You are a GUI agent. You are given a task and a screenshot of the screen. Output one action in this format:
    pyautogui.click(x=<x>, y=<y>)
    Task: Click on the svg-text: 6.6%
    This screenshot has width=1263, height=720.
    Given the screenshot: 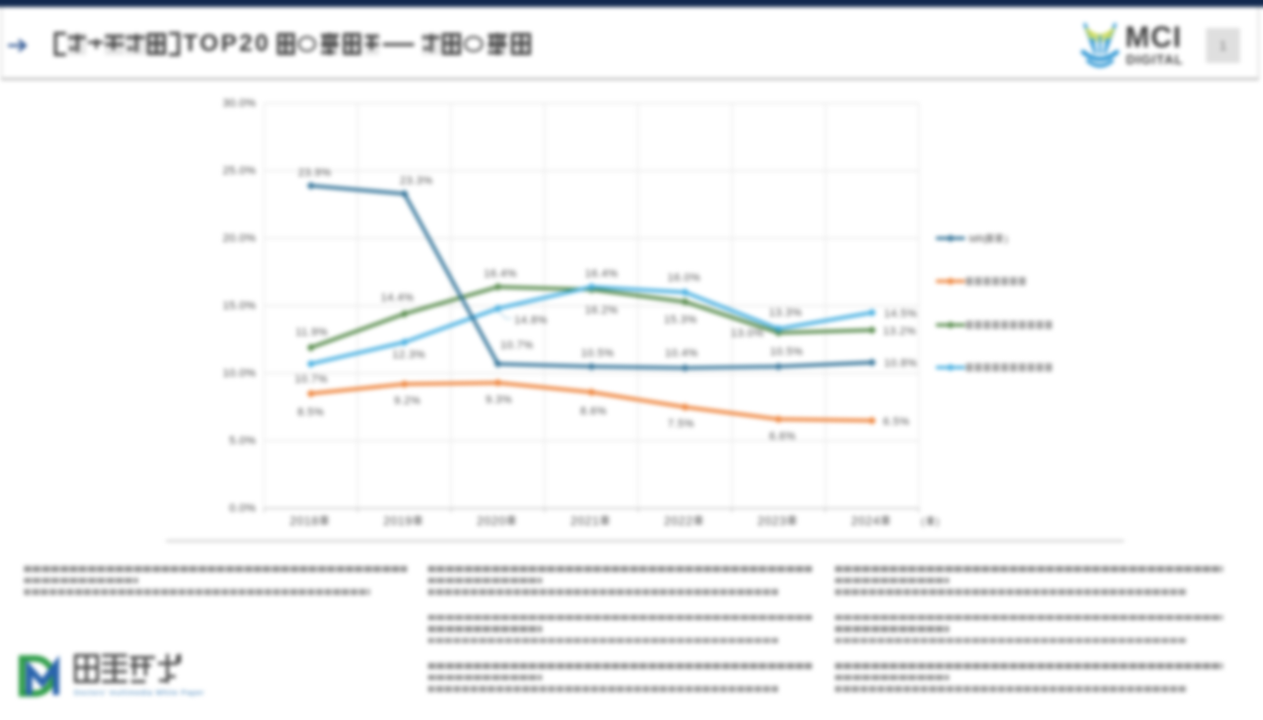 What is the action you would take?
    pyautogui.click(x=782, y=437)
    